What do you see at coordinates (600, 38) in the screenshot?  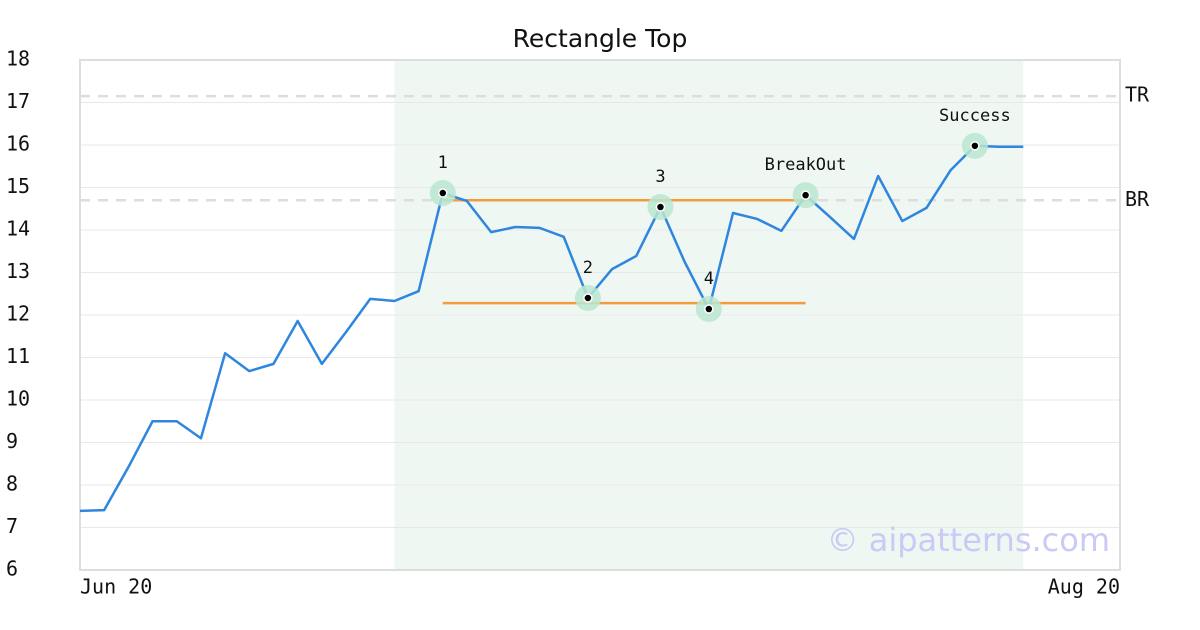 I see `chart-title: Rectangle Top` at bounding box center [600, 38].